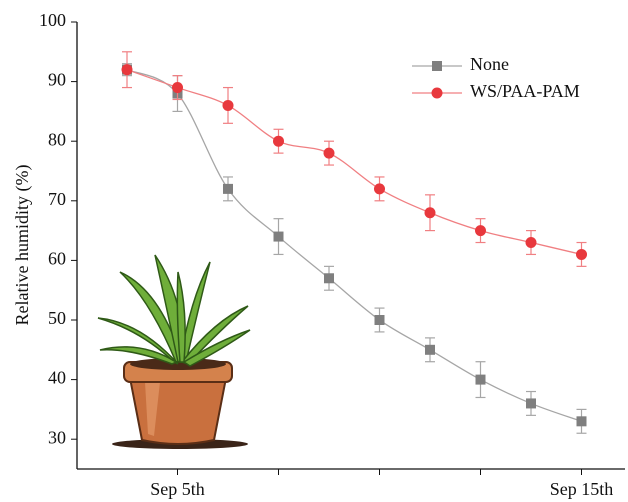  What do you see at coordinates (177, 489) in the screenshot?
I see `x-tick-label: Sep 5th` at bounding box center [177, 489].